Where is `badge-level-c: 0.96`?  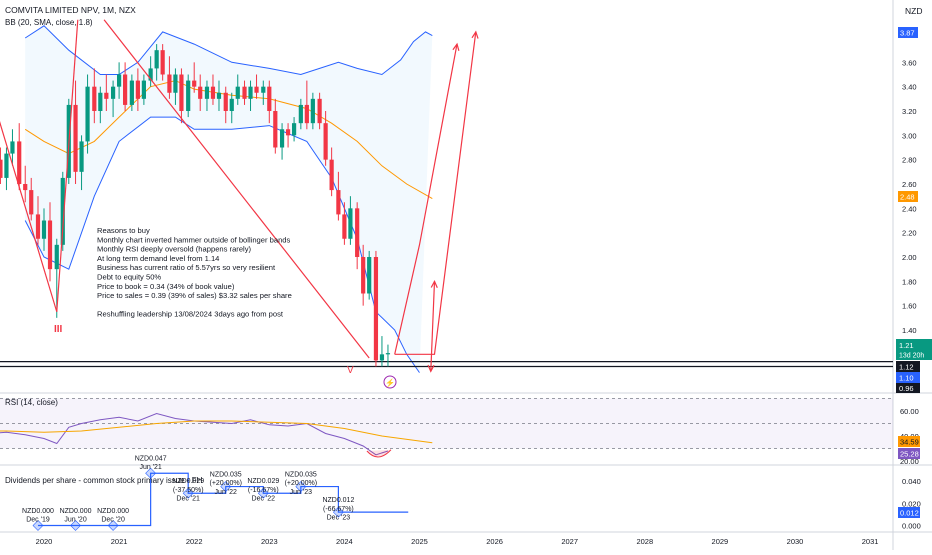
badge-level-c: 0.96 is located at coordinates (908, 388).